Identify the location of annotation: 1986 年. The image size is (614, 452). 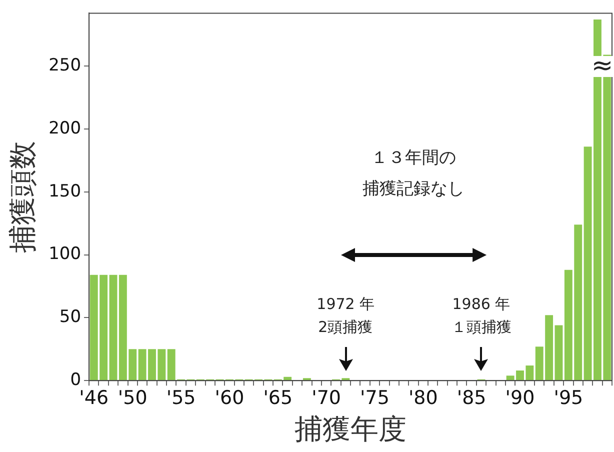
(481, 304).